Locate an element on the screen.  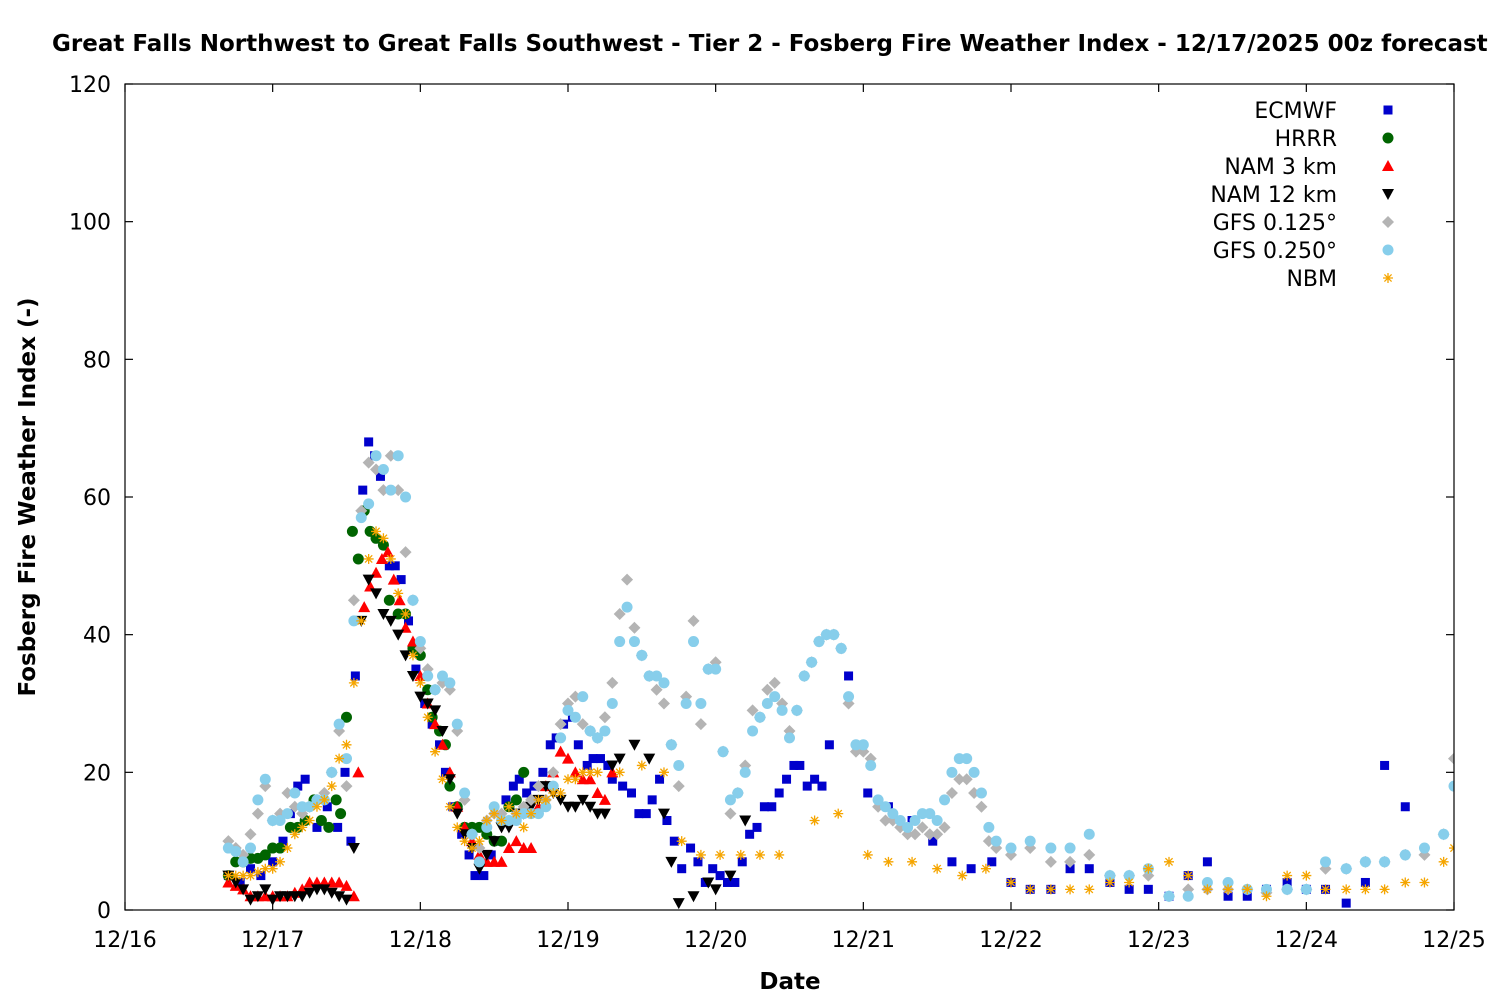
legend-marker-nam-3-km is located at coordinates (1388, 165).